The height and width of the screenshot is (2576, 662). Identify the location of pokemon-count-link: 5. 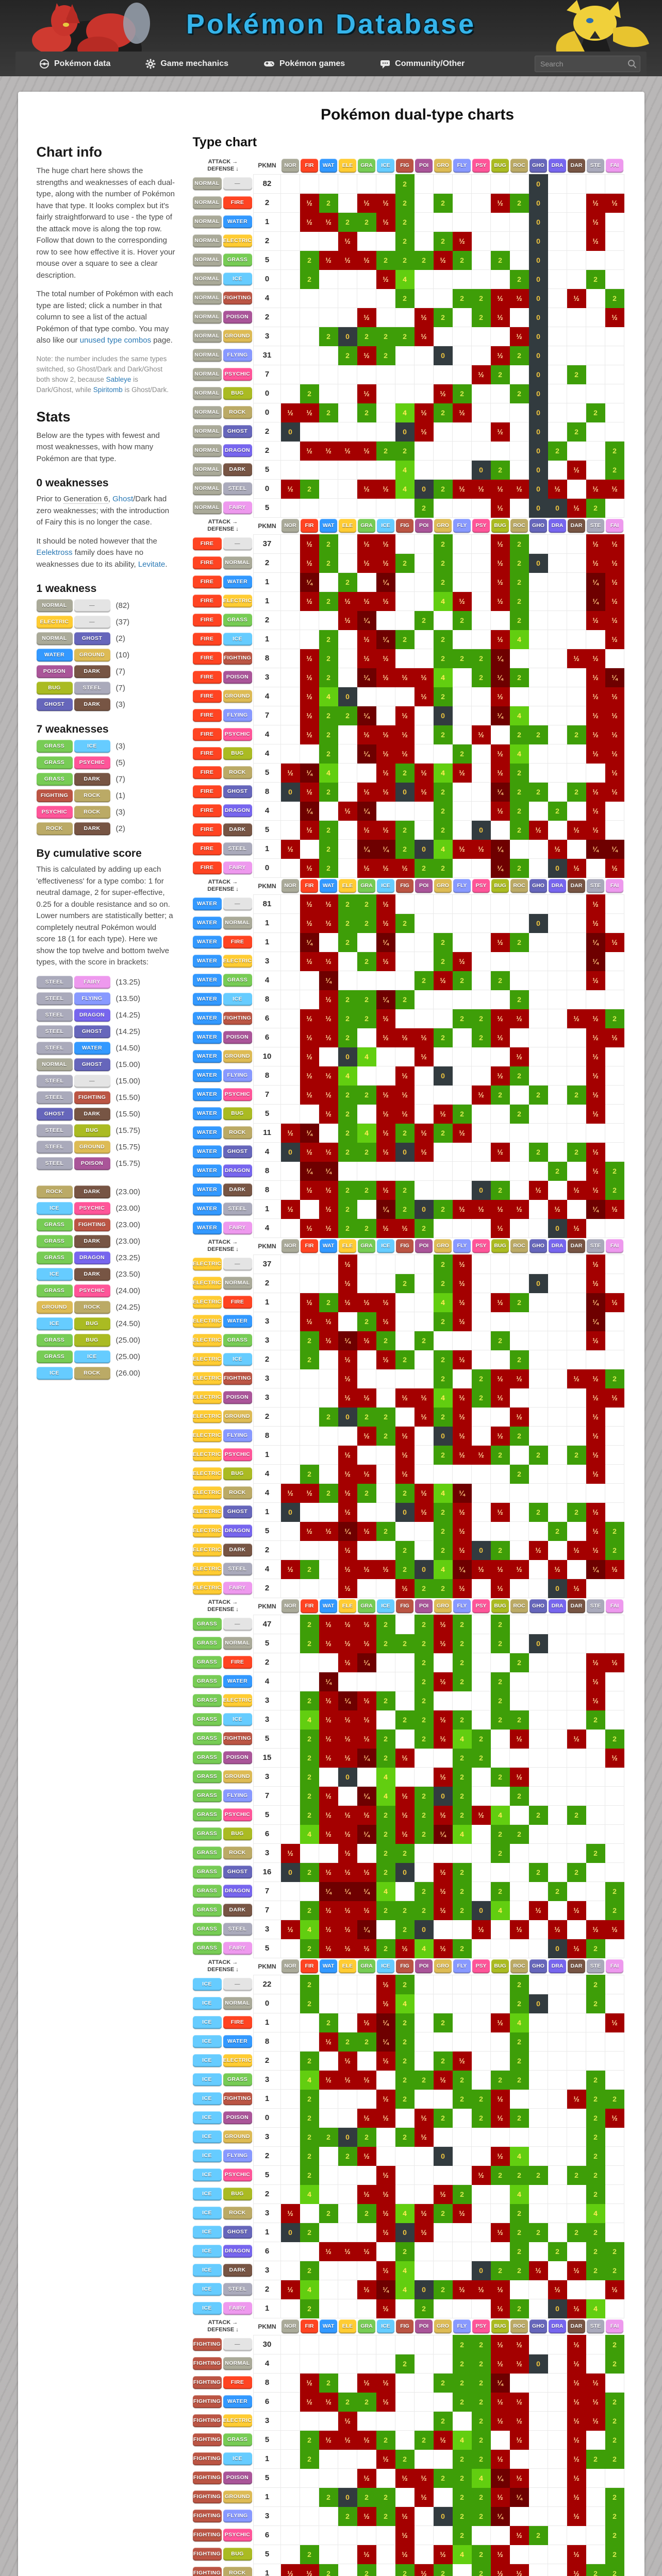
(267, 1114).